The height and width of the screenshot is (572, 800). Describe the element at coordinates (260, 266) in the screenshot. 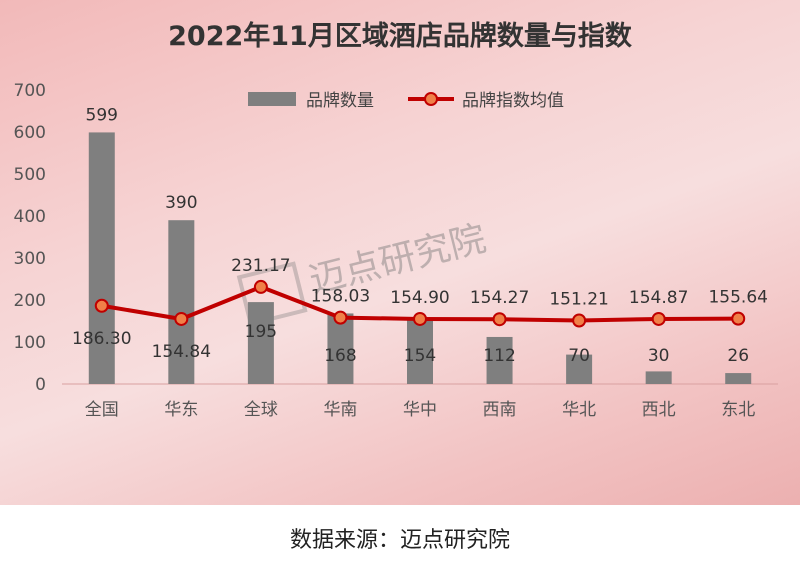

I see `line-data-label: 231.17` at that location.